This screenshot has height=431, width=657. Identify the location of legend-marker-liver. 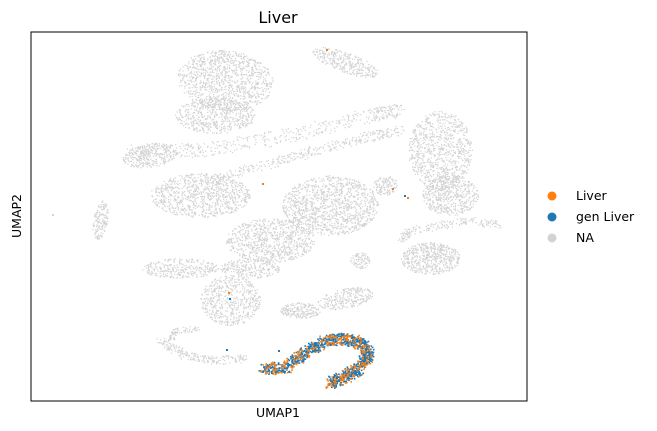
(552, 196).